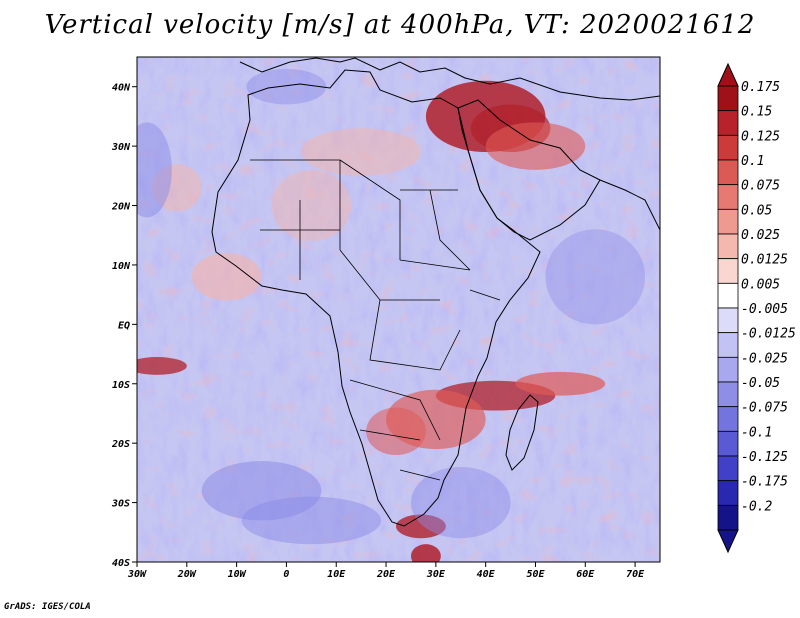  I want to click on colorbar-label: -0.025, so click(764, 358).